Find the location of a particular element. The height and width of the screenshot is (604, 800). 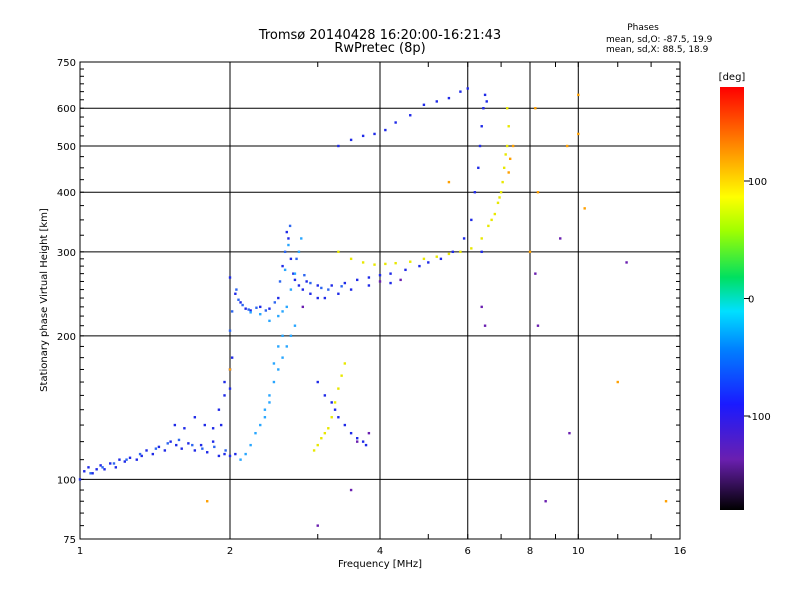

y-tick-label: 200 is located at coordinates (66, 337).